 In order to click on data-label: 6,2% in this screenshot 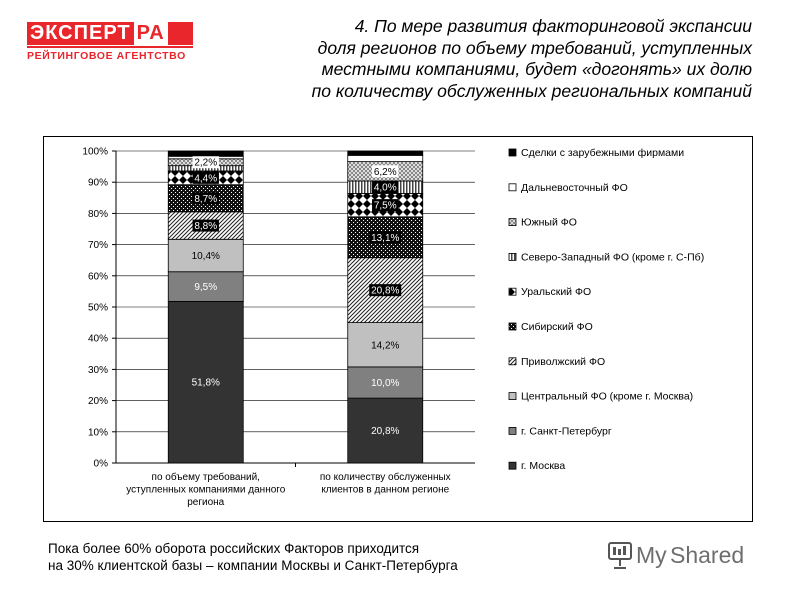, I will do `click(385, 172)`.